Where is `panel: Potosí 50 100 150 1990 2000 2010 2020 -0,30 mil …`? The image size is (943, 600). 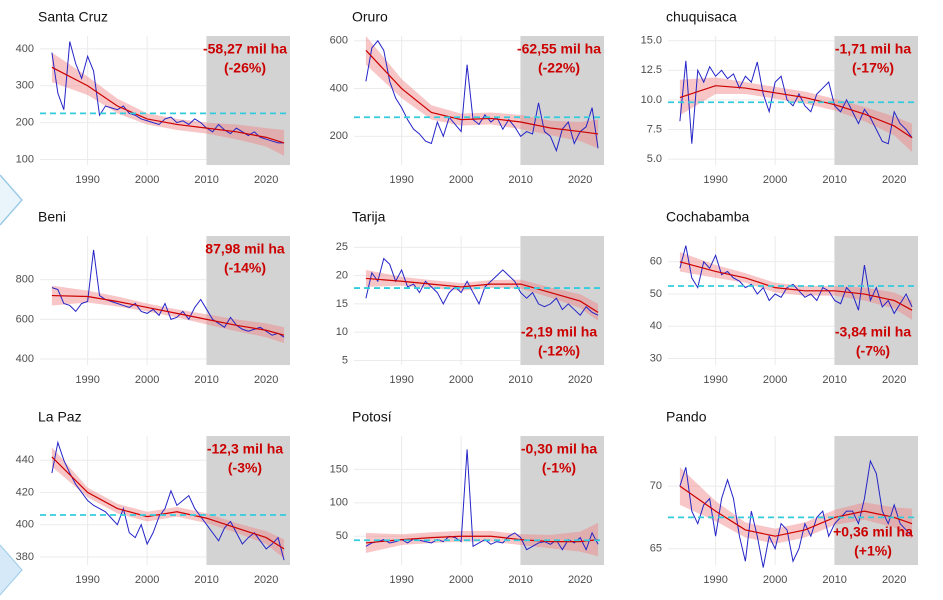 panel: Potosí 50 100 150 1990 2000 2010 2020 -0,30 mil … is located at coordinates (467, 497).